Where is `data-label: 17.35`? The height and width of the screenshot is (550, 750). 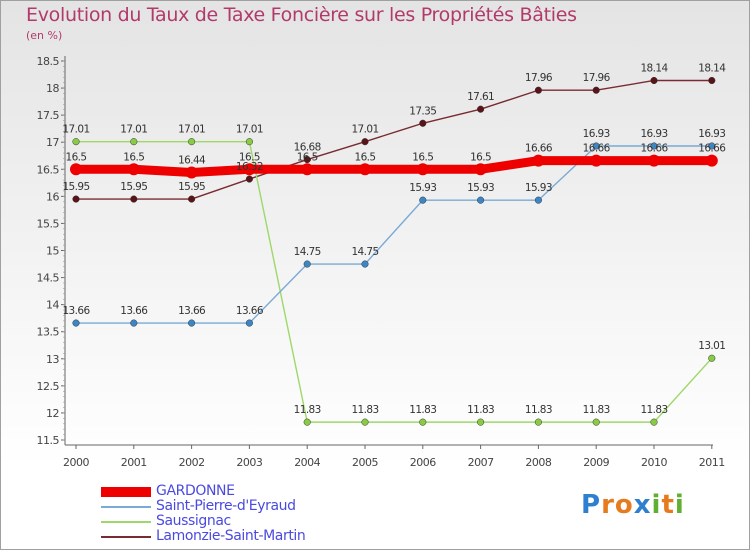
data-label: 17.35 is located at coordinates (422, 111).